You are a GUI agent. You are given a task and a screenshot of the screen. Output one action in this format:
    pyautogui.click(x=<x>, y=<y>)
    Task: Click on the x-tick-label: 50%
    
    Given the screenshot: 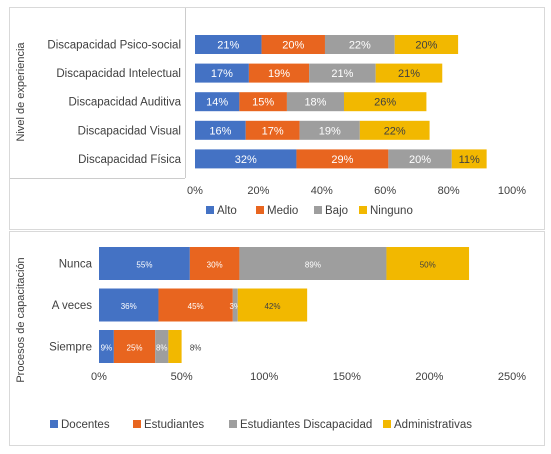 What is the action you would take?
    pyautogui.click(x=182, y=377)
    